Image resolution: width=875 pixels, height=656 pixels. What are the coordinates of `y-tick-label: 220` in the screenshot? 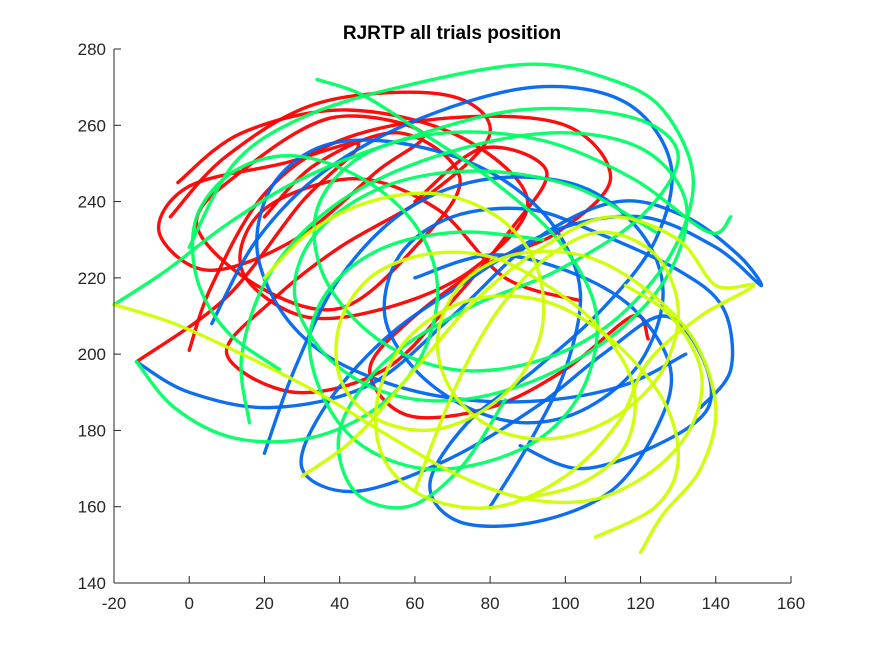 It's located at (92, 278).